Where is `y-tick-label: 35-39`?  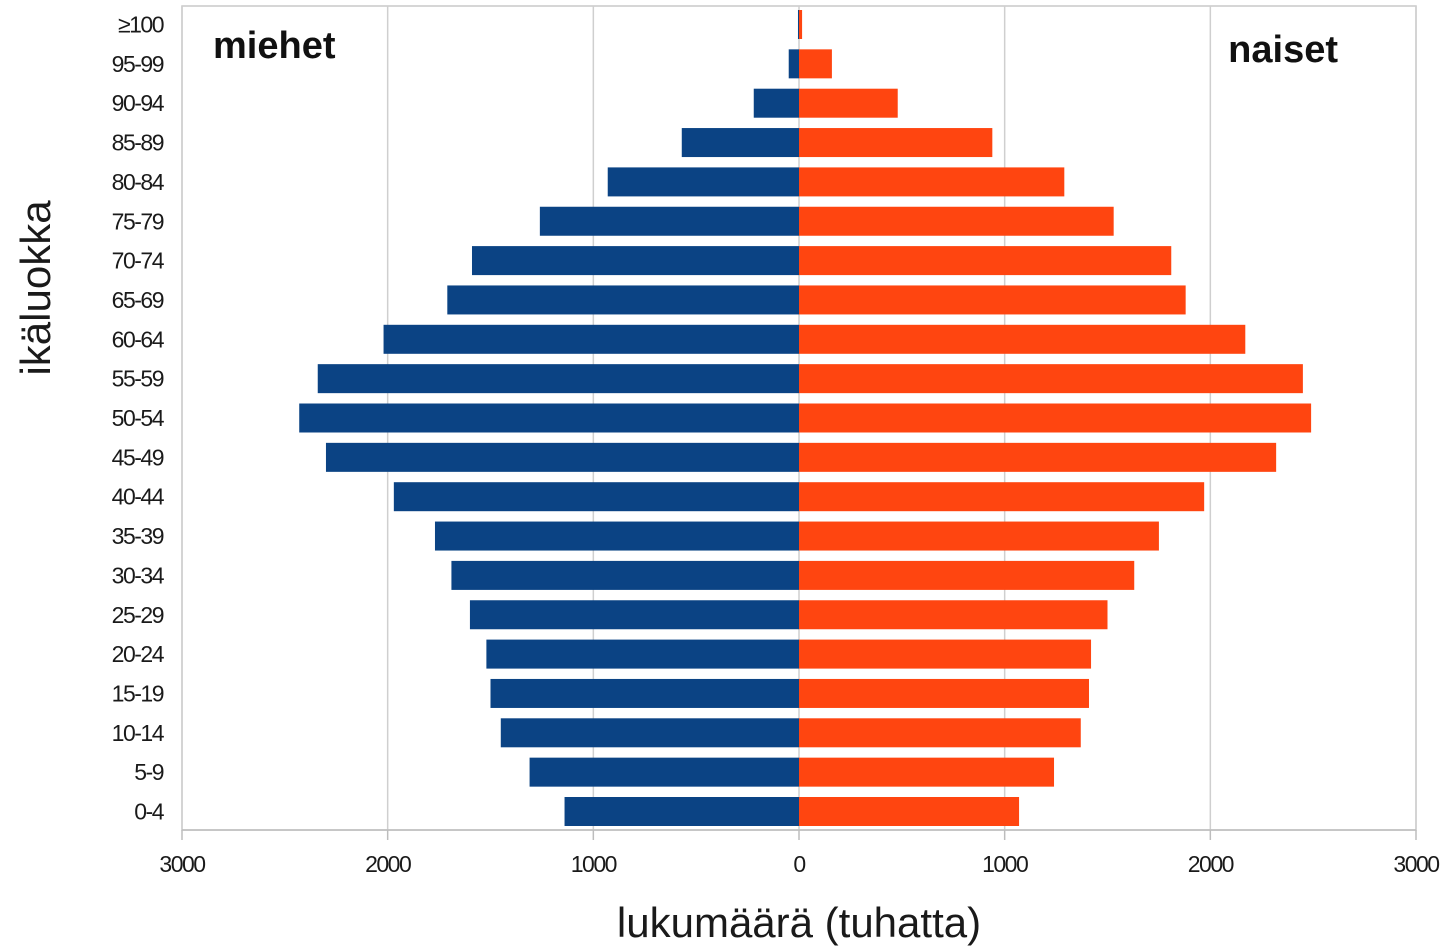
y-tick-label: 35-39 is located at coordinates (138, 536).